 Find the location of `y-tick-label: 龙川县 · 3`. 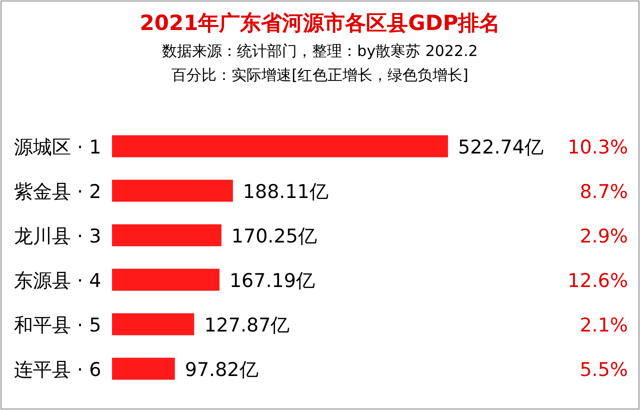

y-tick-label: 龙川县 · 3 is located at coordinates (58, 236).